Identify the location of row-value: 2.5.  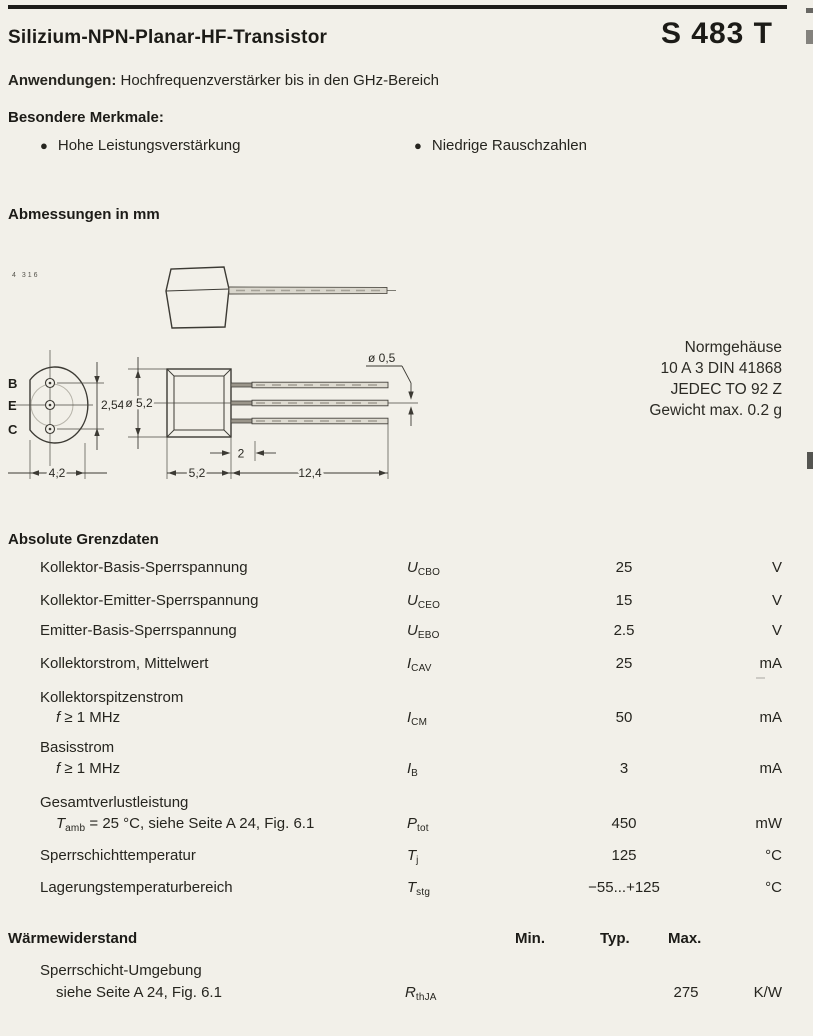
(624, 630).